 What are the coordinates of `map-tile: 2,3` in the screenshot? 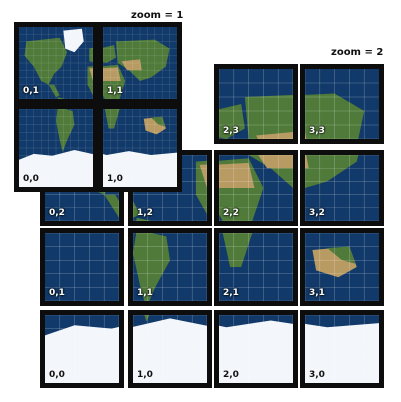 It's located at (256, 104).